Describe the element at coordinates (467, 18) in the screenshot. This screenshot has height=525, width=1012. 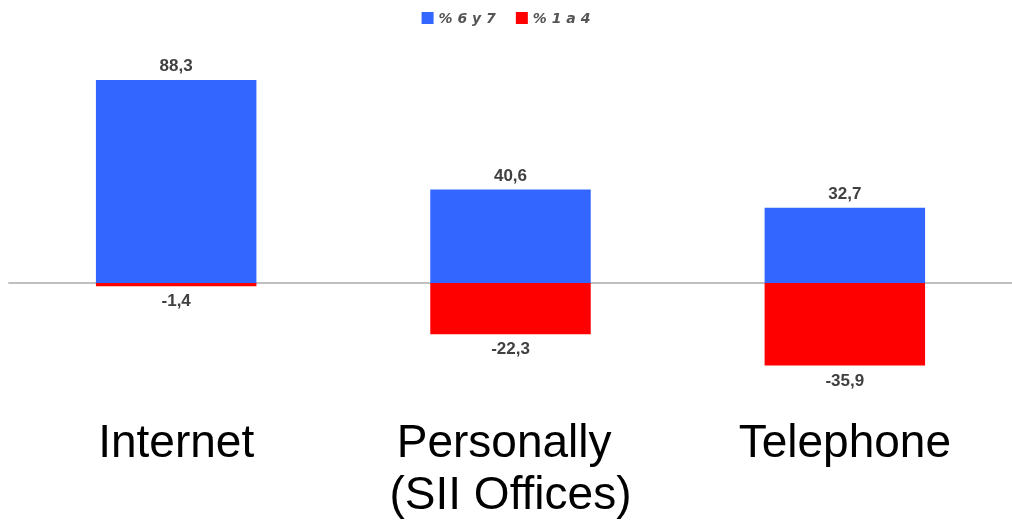
I see `legend-label: % 6 y 7` at that location.